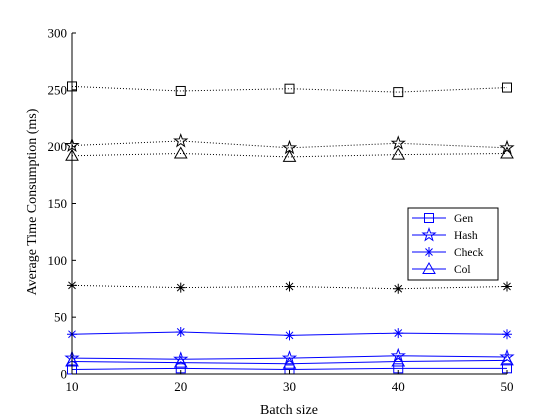 This screenshot has width=560, height=420. I want to click on legend-box, so click(453, 244).